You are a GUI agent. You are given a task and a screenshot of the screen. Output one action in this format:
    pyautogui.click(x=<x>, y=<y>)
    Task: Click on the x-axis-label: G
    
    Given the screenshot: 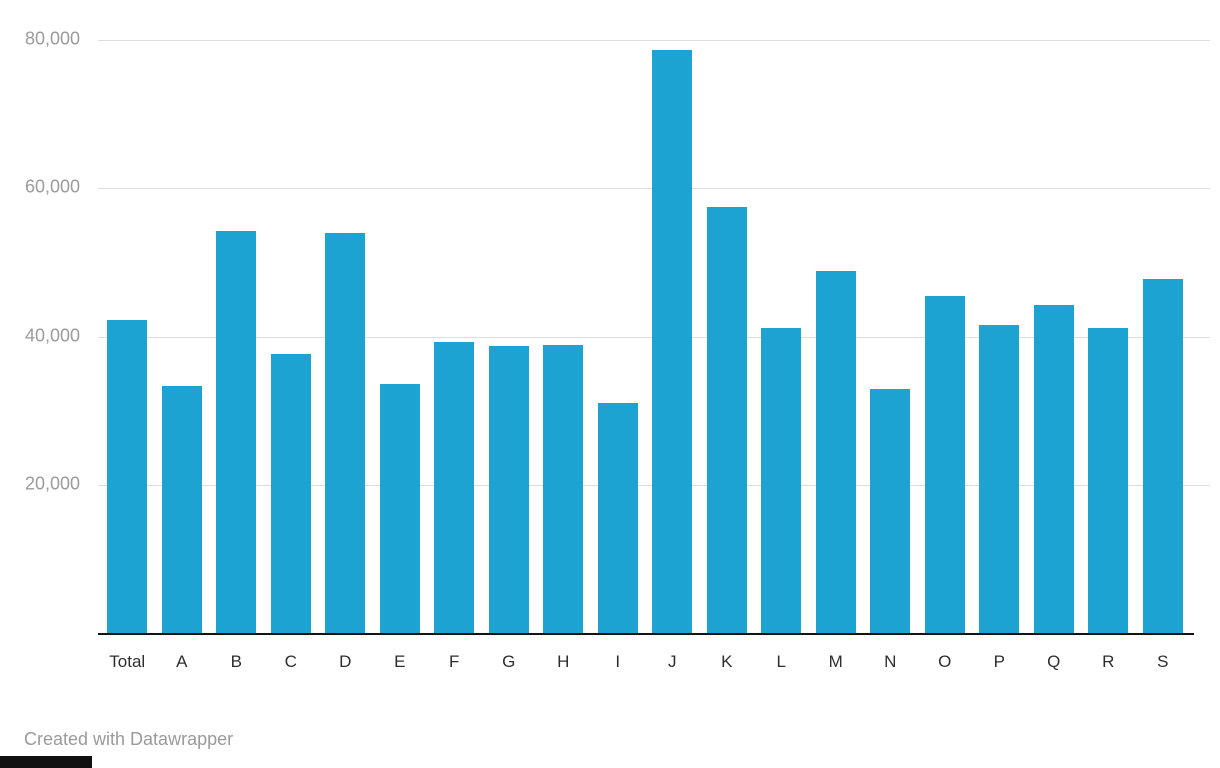 What is the action you would take?
    pyautogui.click(x=509, y=661)
    